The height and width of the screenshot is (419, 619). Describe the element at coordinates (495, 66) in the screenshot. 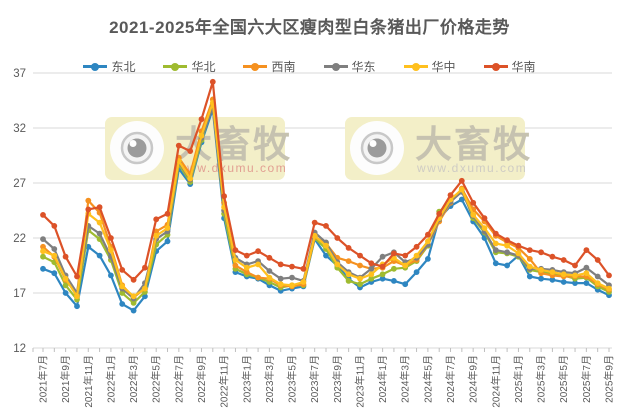

I see `legend-marker-SC` at that location.